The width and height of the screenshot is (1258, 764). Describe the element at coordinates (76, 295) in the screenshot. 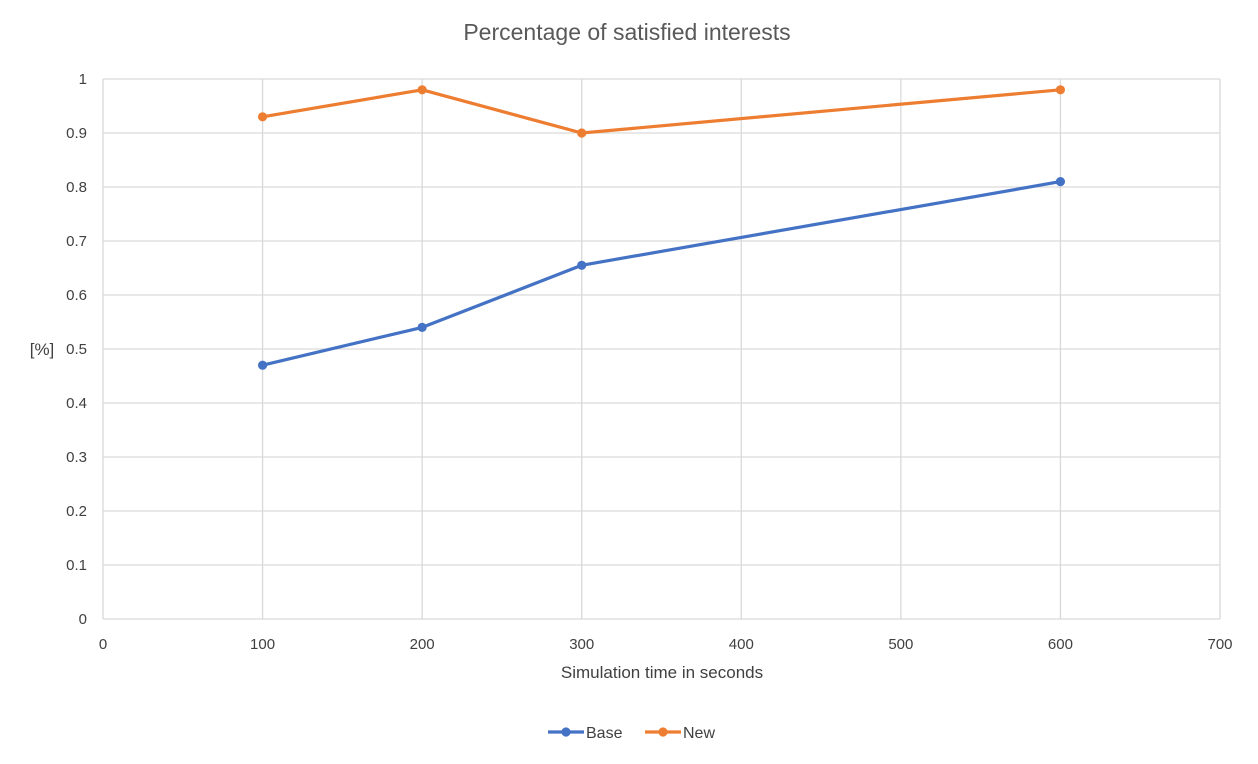

I see `y-tick-label: 0.6` at that location.